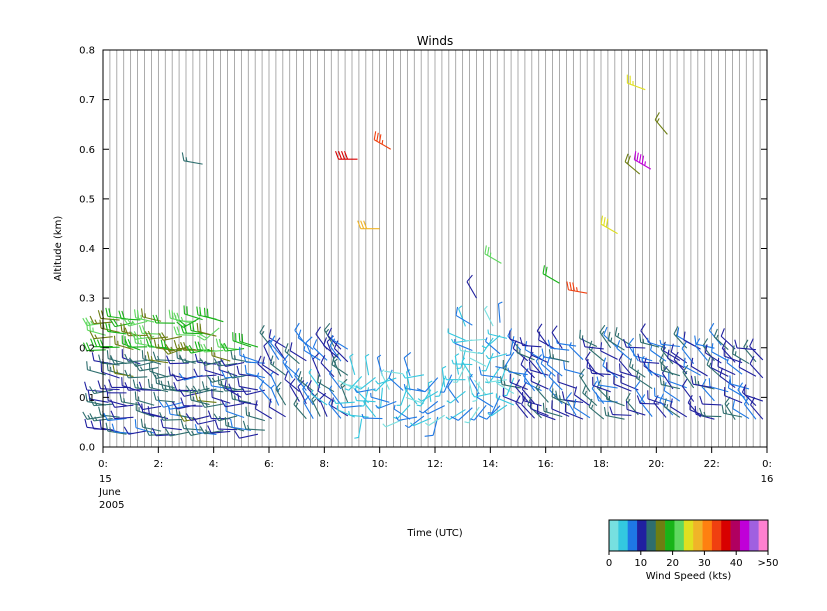  Describe the element at coordinates (87, 398) in the screenshot. I see `y-tick-label: 0.1` at that location.